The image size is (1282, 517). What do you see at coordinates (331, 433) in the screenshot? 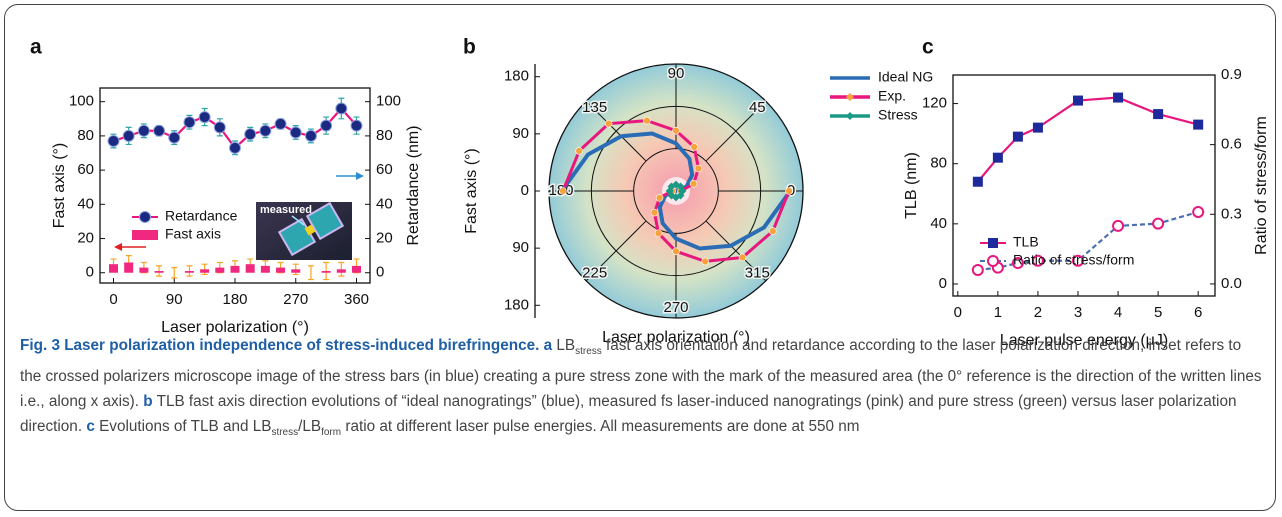
I see `caption-sub: form` at bounding box center [331, 433].